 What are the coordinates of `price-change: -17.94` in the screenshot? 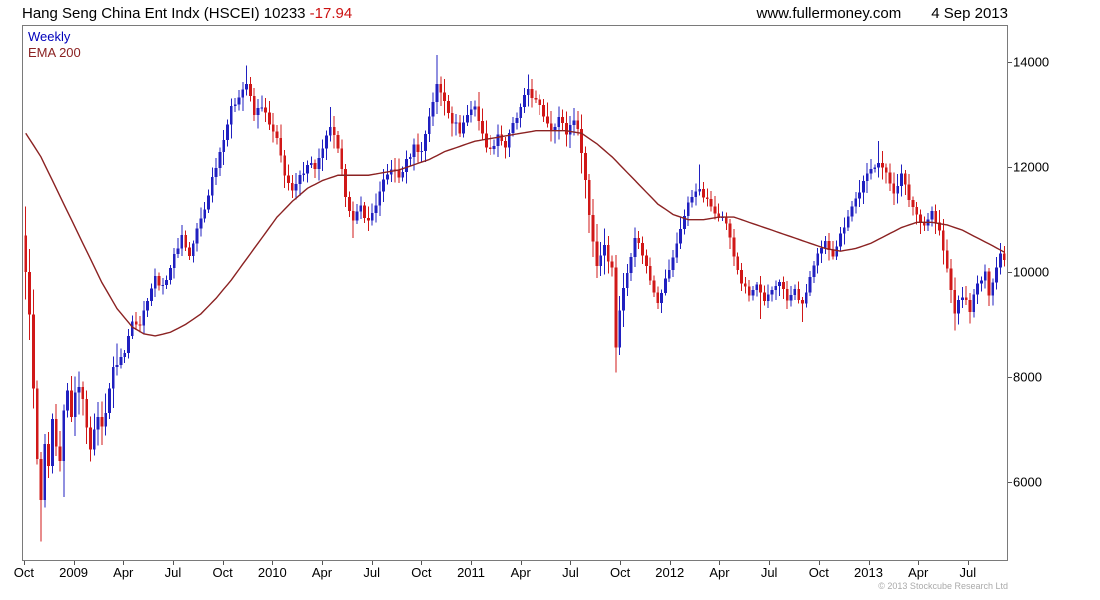 It's located at (331, 13).